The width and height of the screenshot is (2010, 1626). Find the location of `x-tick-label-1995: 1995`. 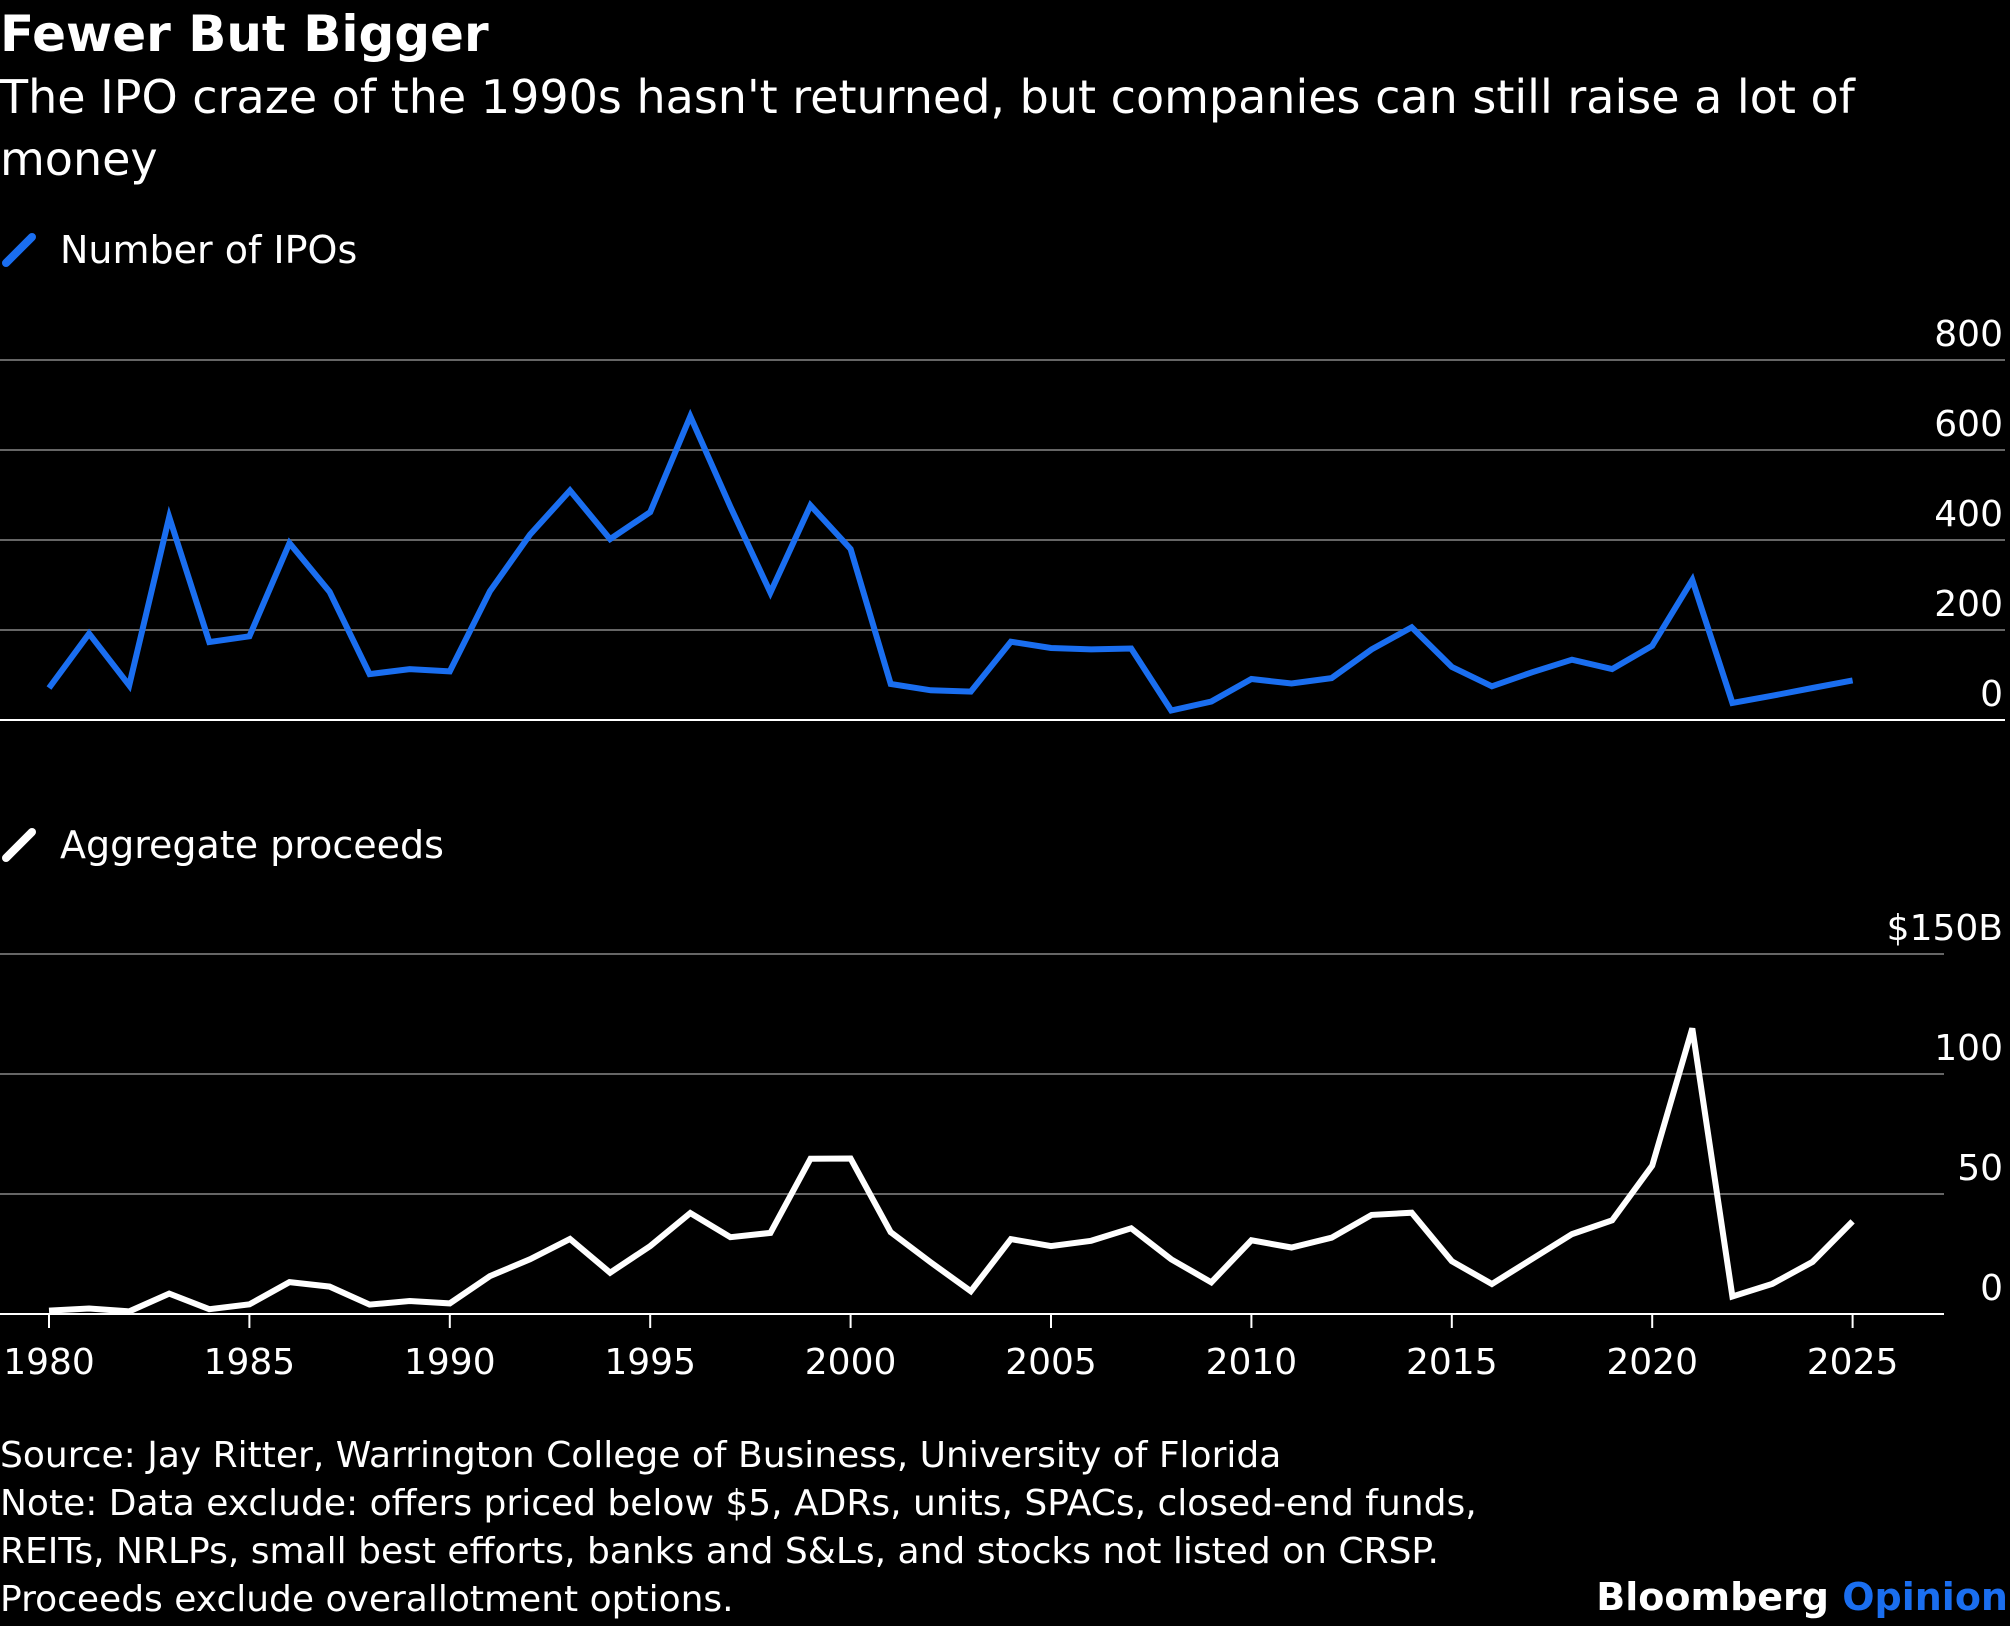

x-tick-label-1995: 1995 is located at coordinates (650, 1362).